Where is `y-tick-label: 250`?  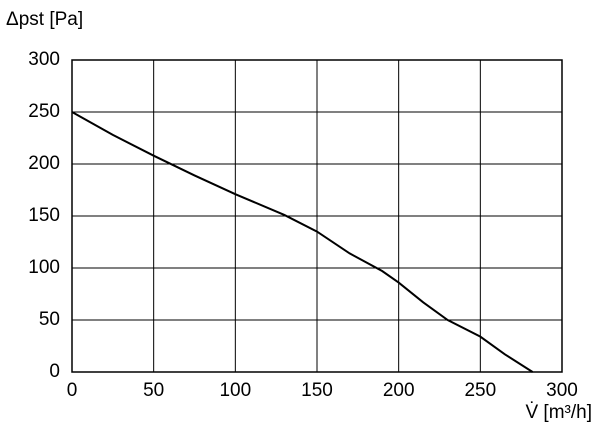 y-tick-label: 250 is located at coordinates (44, 111).